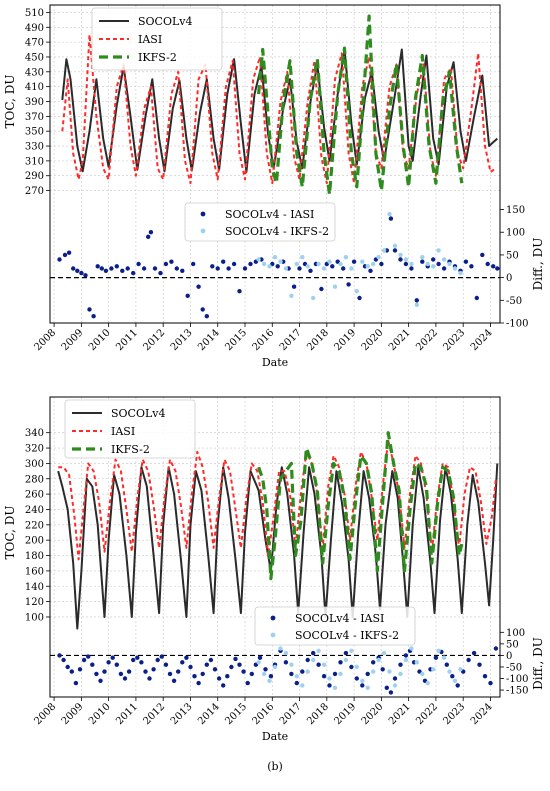 The image size is (550, 791). What do you see at coordinates (373, 340) in the screenshot?
I see `x-tick-label: 2020` at bounding box center [373, 340].